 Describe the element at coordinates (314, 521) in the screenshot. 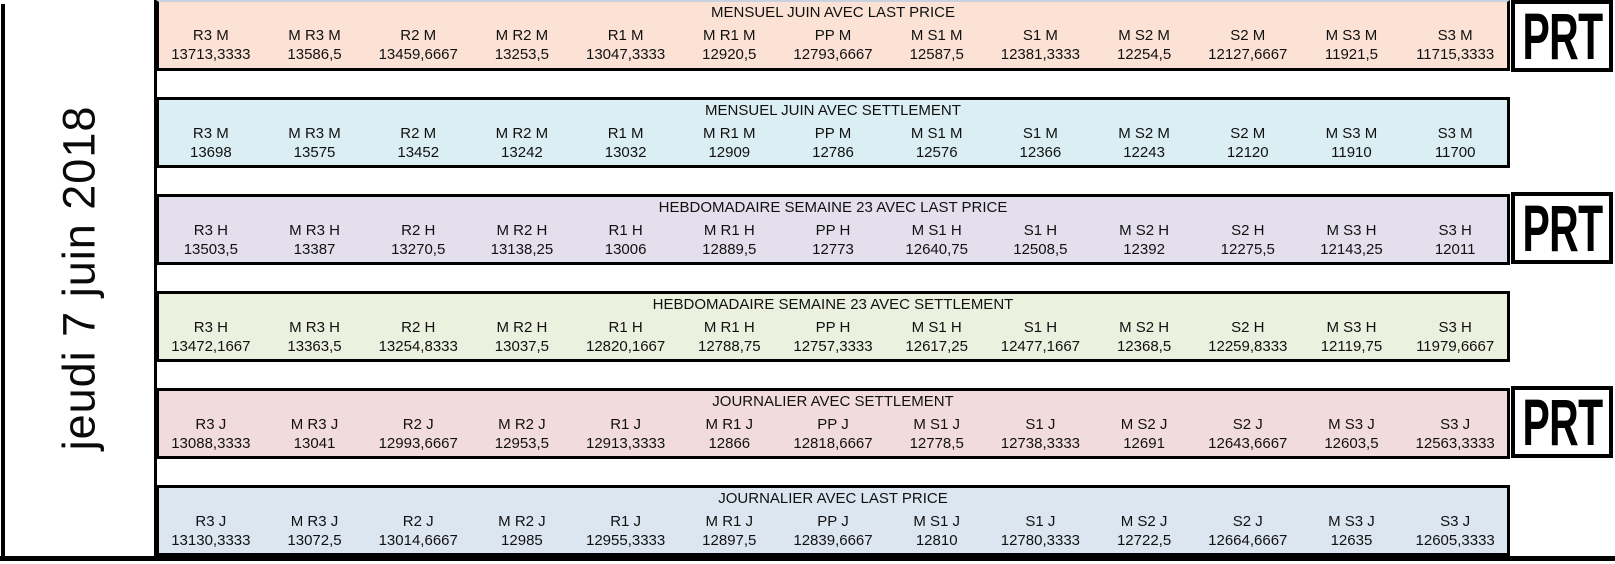

I see `header-cell: M R3 J` at that location.